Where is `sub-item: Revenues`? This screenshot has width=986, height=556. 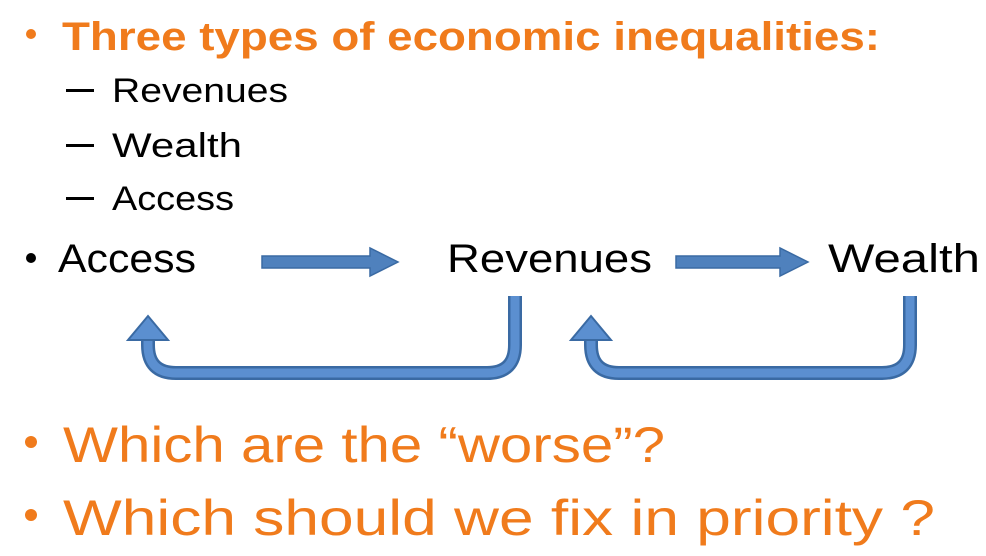 sub-item: Revenues is located at coordinates (200, 91).